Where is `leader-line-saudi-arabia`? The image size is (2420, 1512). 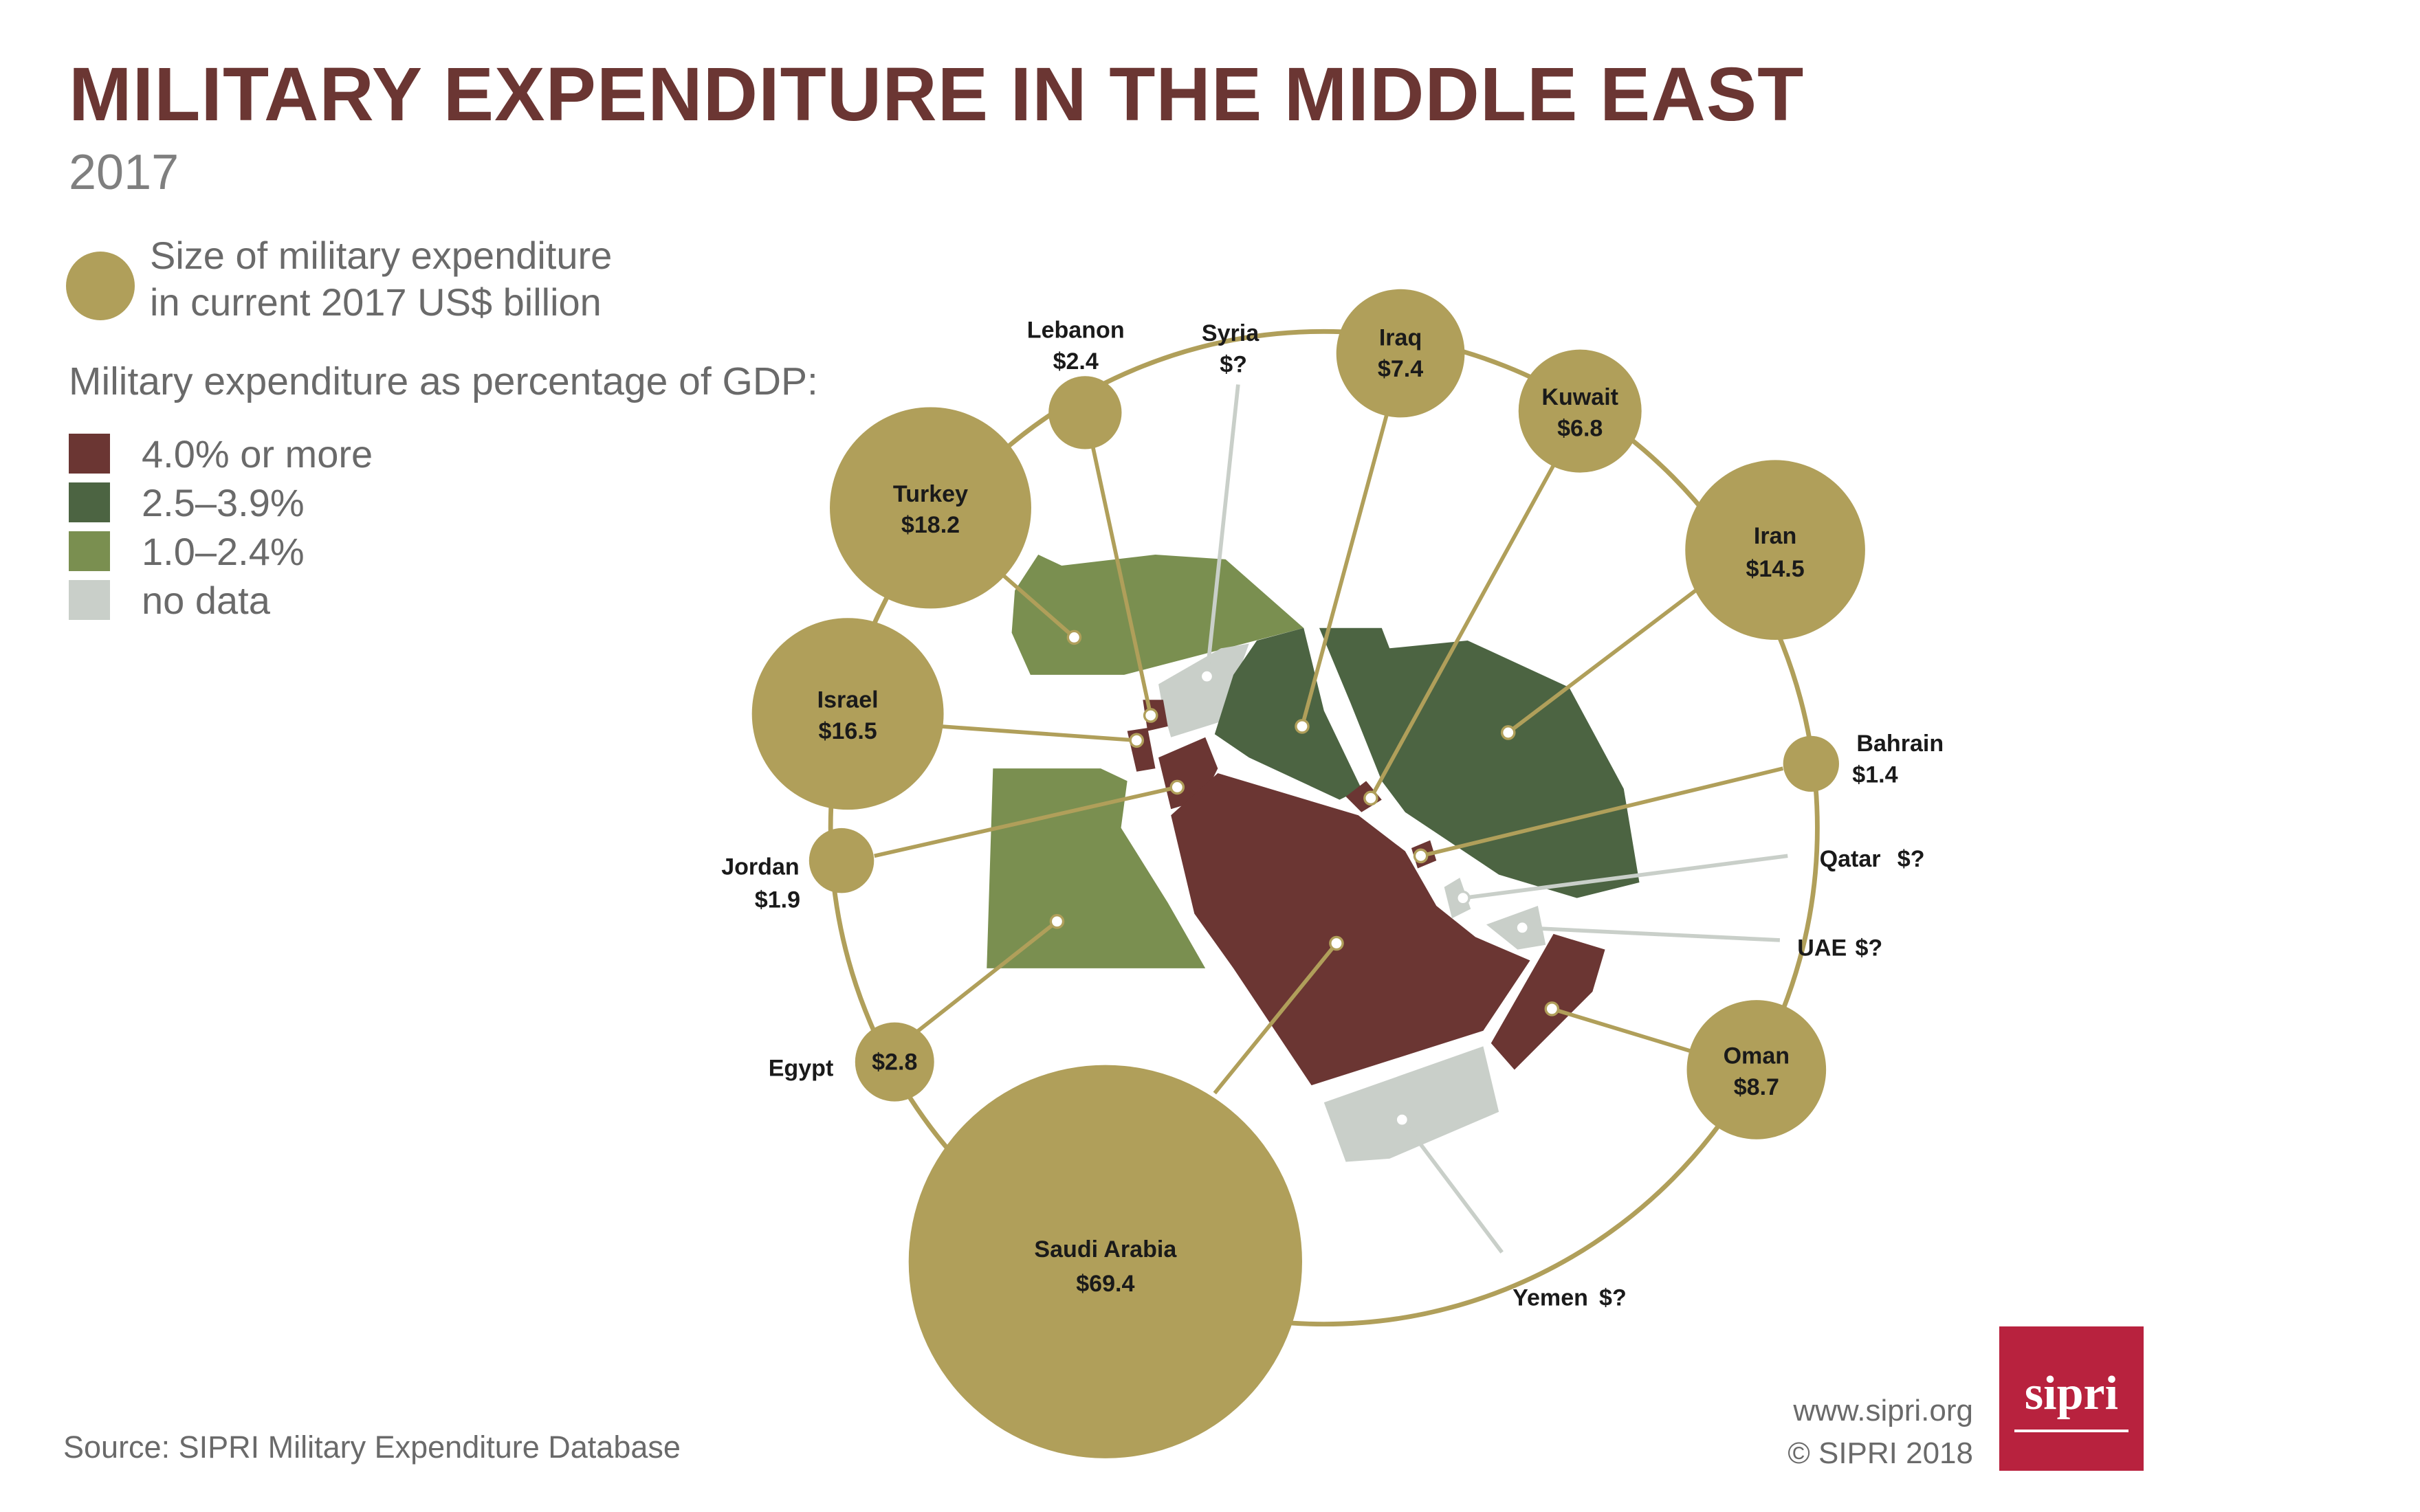 leader-line-saudi-arabia is located at coordinates (1276, 1019).